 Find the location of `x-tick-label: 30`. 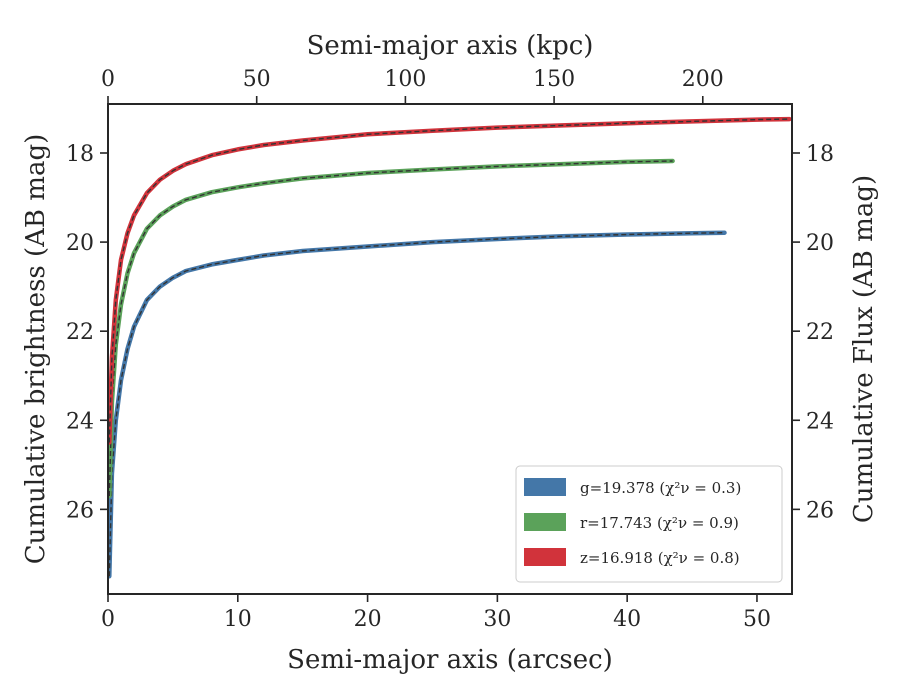

x-tick-label: 30 is located at coordinates (497, 619).